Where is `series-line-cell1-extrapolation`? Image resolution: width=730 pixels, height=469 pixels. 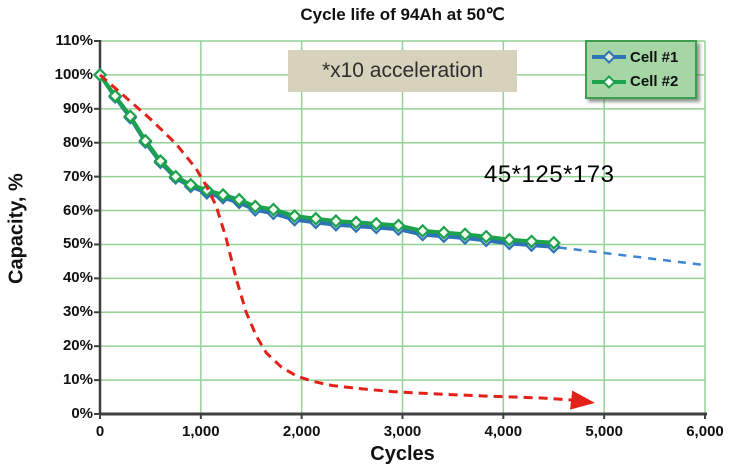 series-line-cell1-extrapolation is located at coordinates (632, 256).